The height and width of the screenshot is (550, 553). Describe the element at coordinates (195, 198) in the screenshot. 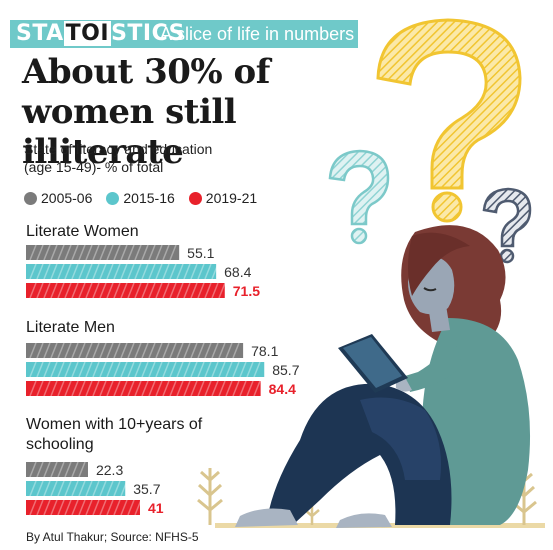

I see `legend-swatch-2019` at that location.